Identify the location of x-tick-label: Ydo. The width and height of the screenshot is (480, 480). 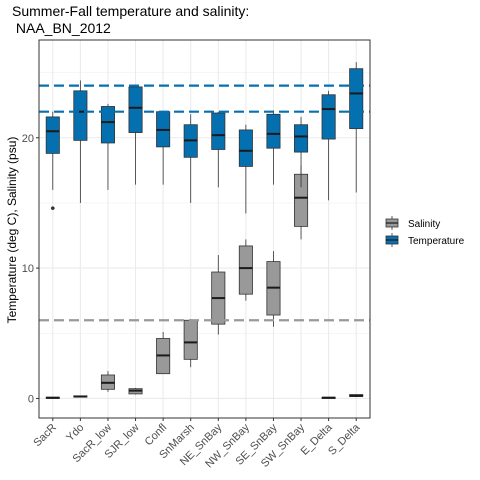
(75, 433).